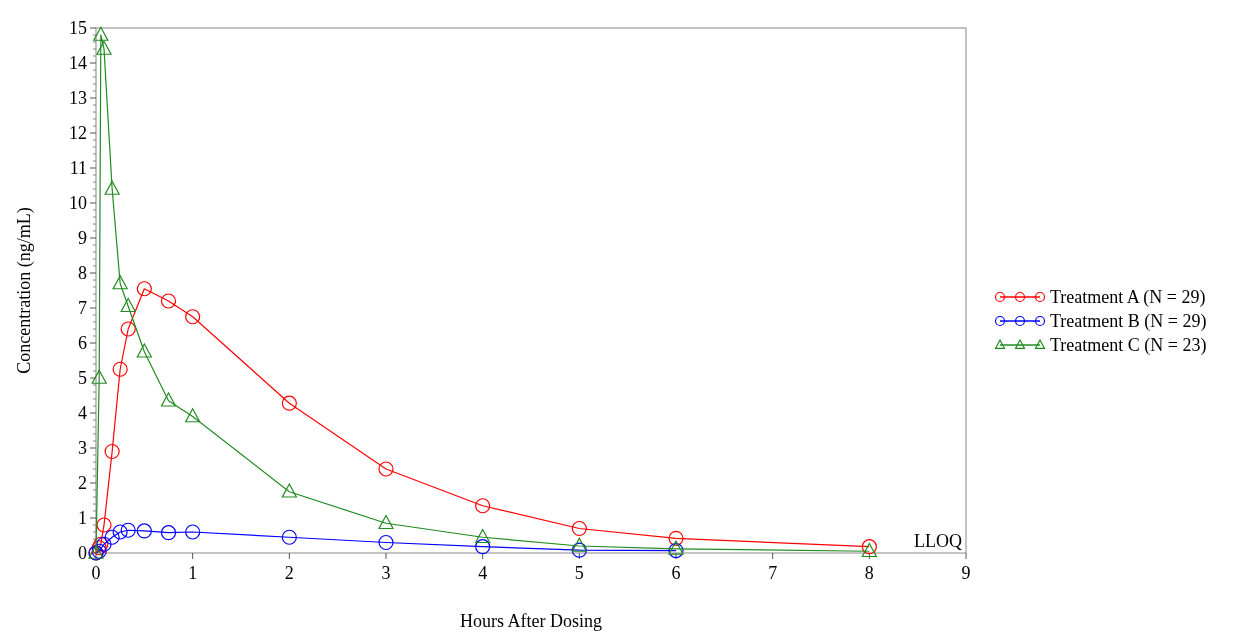 The width and height of the screenshot is (1256, 639). What do you see at coordinates (289, 573) in the screenshot?
I see `x-tick-label: 2` at bounding box center [289, 573].